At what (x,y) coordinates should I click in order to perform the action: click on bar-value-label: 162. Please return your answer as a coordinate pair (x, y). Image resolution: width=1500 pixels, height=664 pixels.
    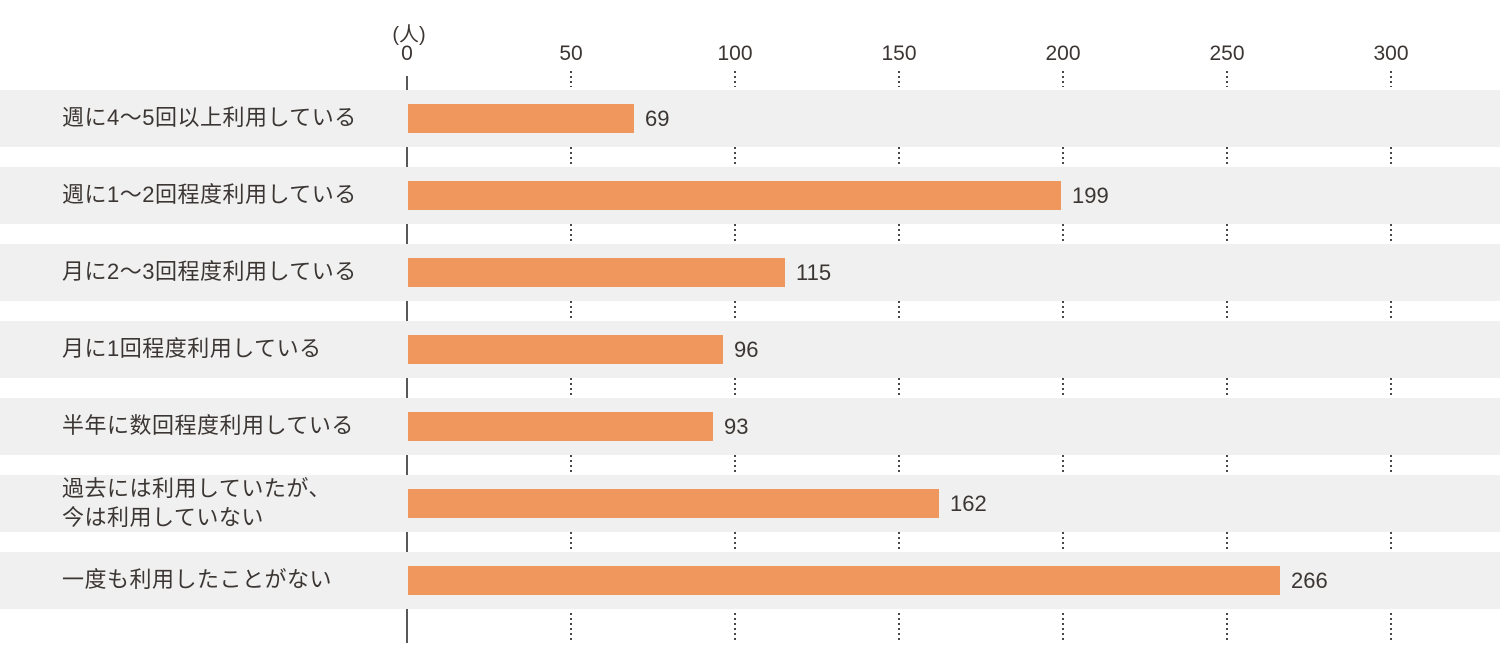
    Looking at the image, I should click on (968, 503).